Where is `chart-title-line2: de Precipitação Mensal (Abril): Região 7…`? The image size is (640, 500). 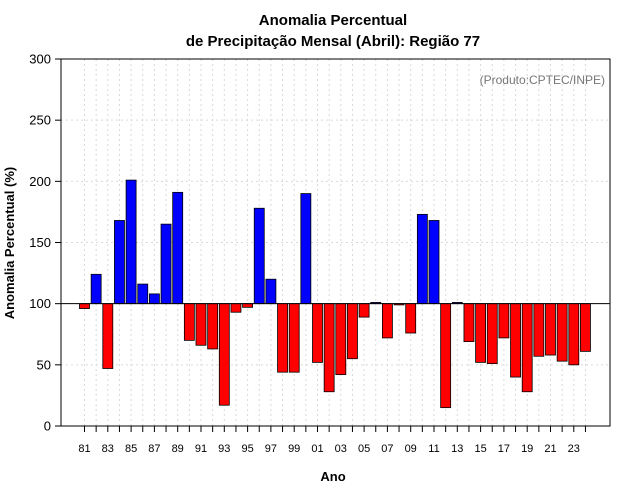 chart-title-line2: de Precipitação Mensal (Abril): Região 7… is located at coordinates (333, 41).